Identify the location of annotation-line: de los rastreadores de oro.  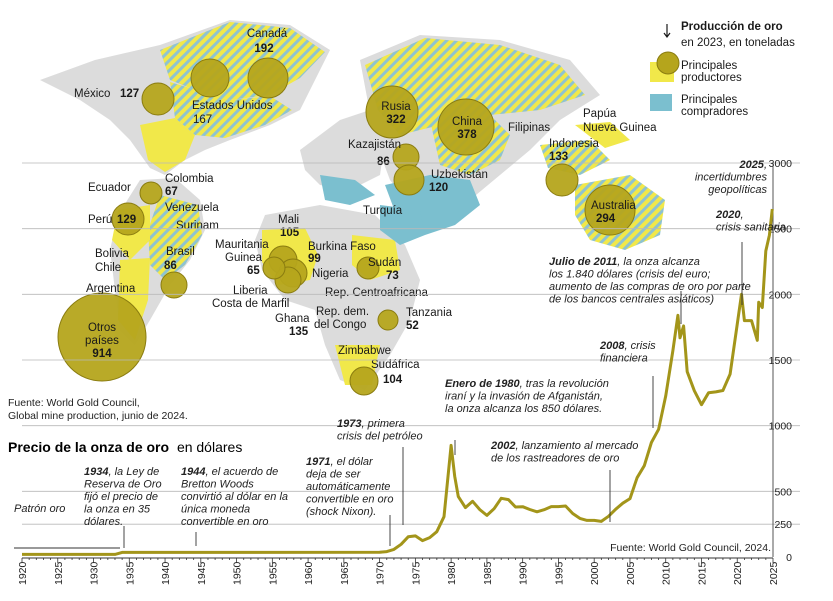
(555, 459).